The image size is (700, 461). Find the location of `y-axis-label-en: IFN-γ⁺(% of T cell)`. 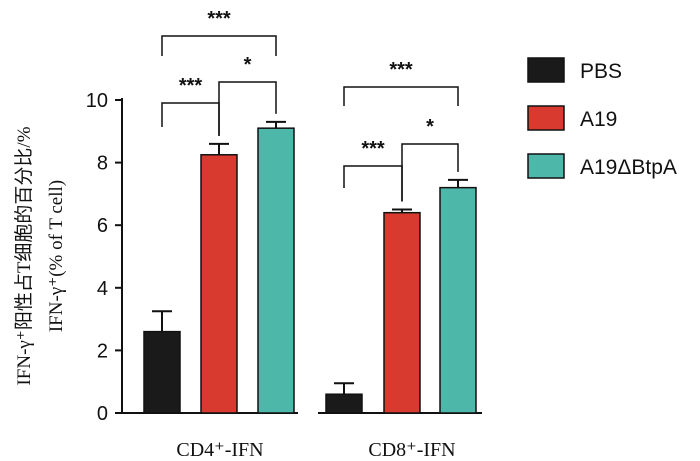

y-axis-label-en: IFN-γ⁺(% of T cell) is located at coordinates (56, 256).